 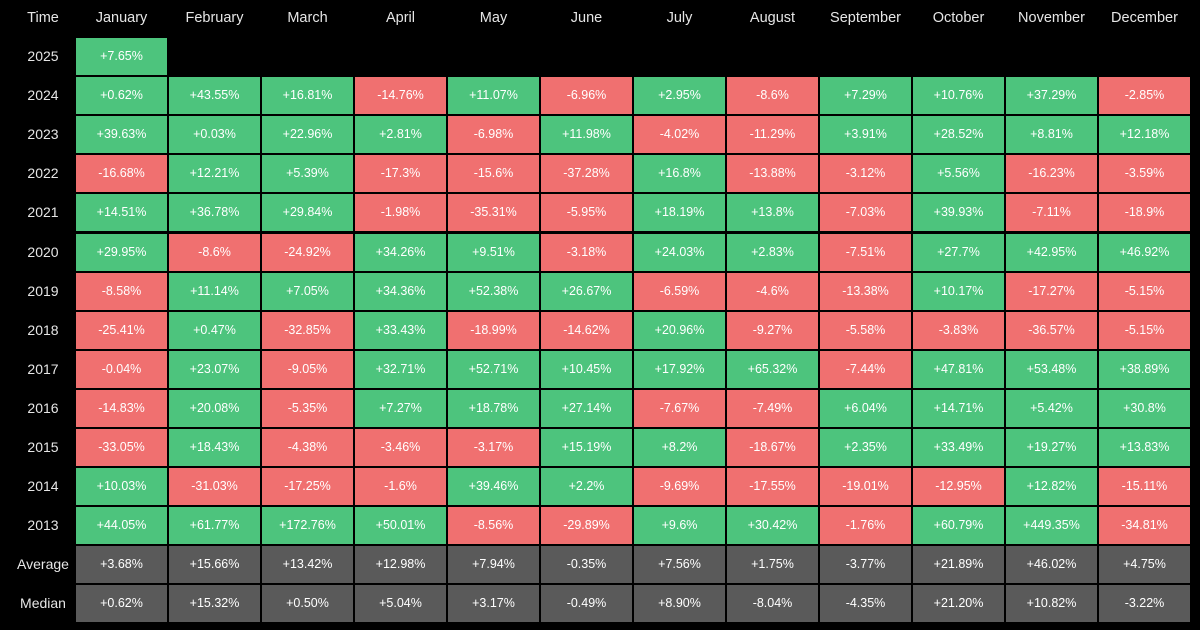 I want to click on heatmap-cell: -0.49%, so click(x=586, y=604).